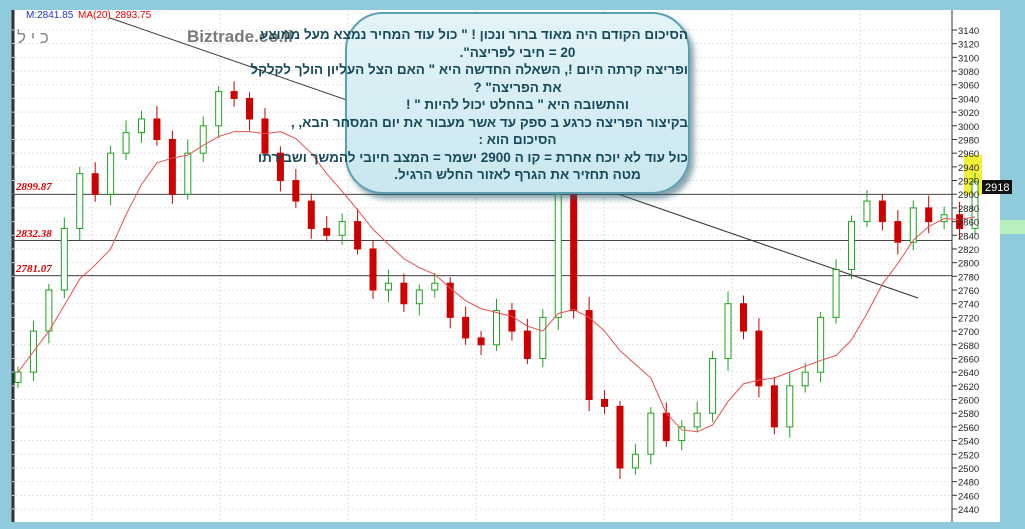  I want to click on y-tick-label: 2980, so click(968, 140).